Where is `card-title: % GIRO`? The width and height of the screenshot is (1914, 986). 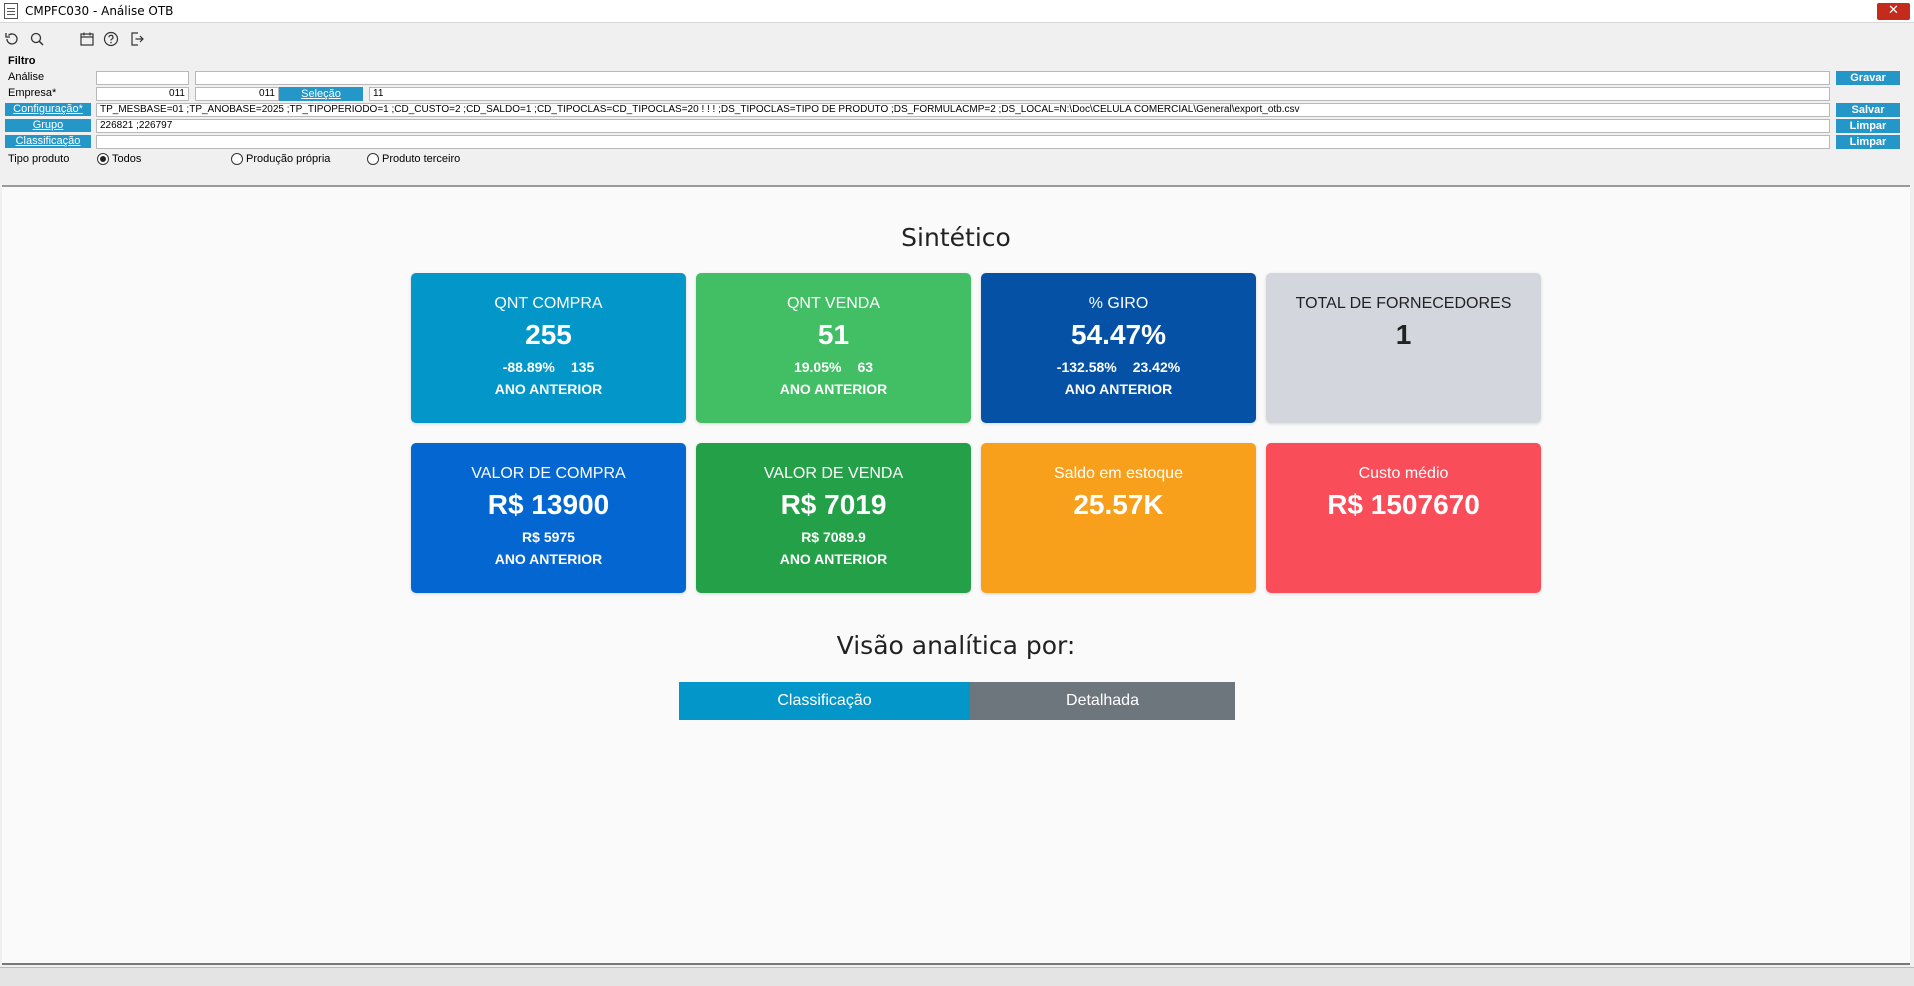
card-title: % GIRO is located at coordinates (1118, 303).